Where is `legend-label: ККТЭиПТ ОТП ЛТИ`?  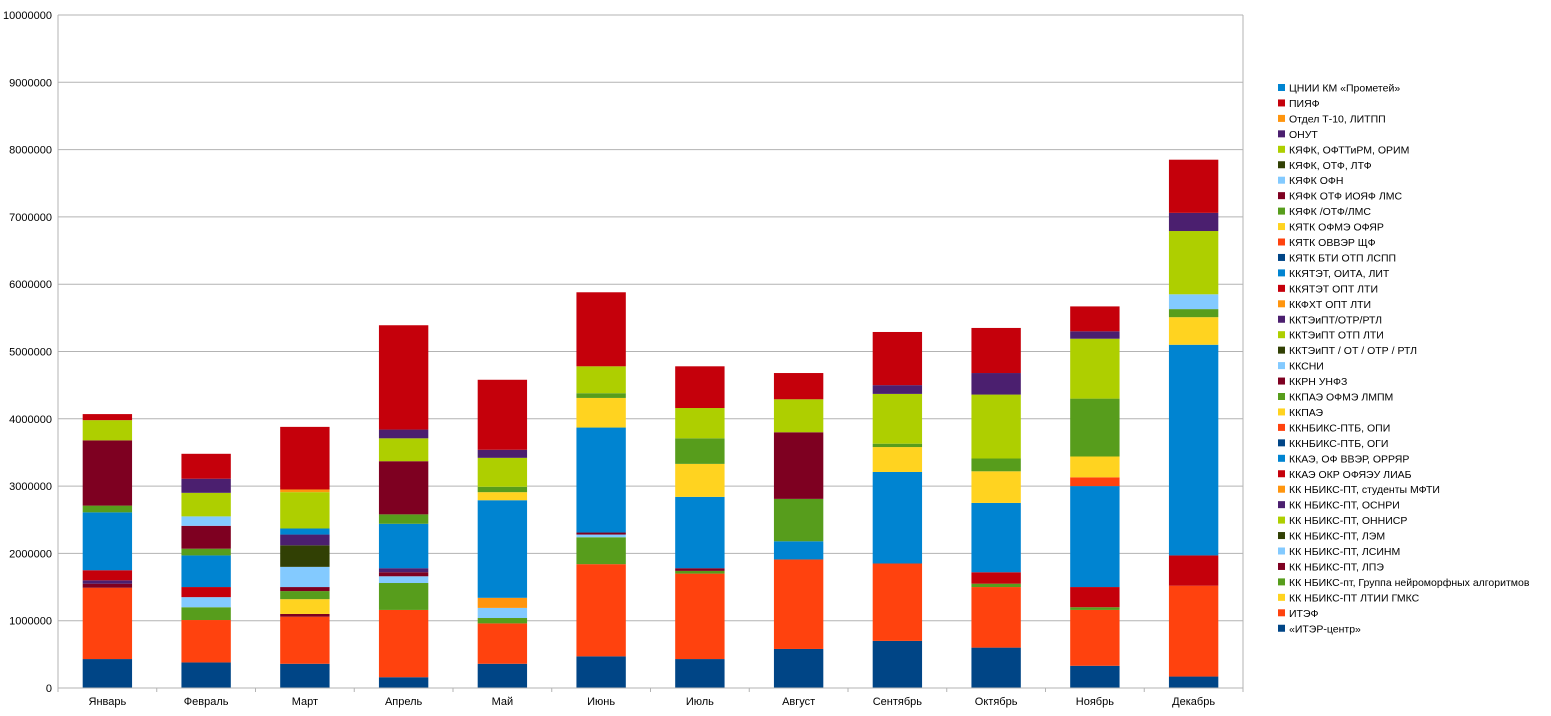
legend-label: ККТЭиПТ ОТП ЛТИ is located at coordinates (1336, 336).